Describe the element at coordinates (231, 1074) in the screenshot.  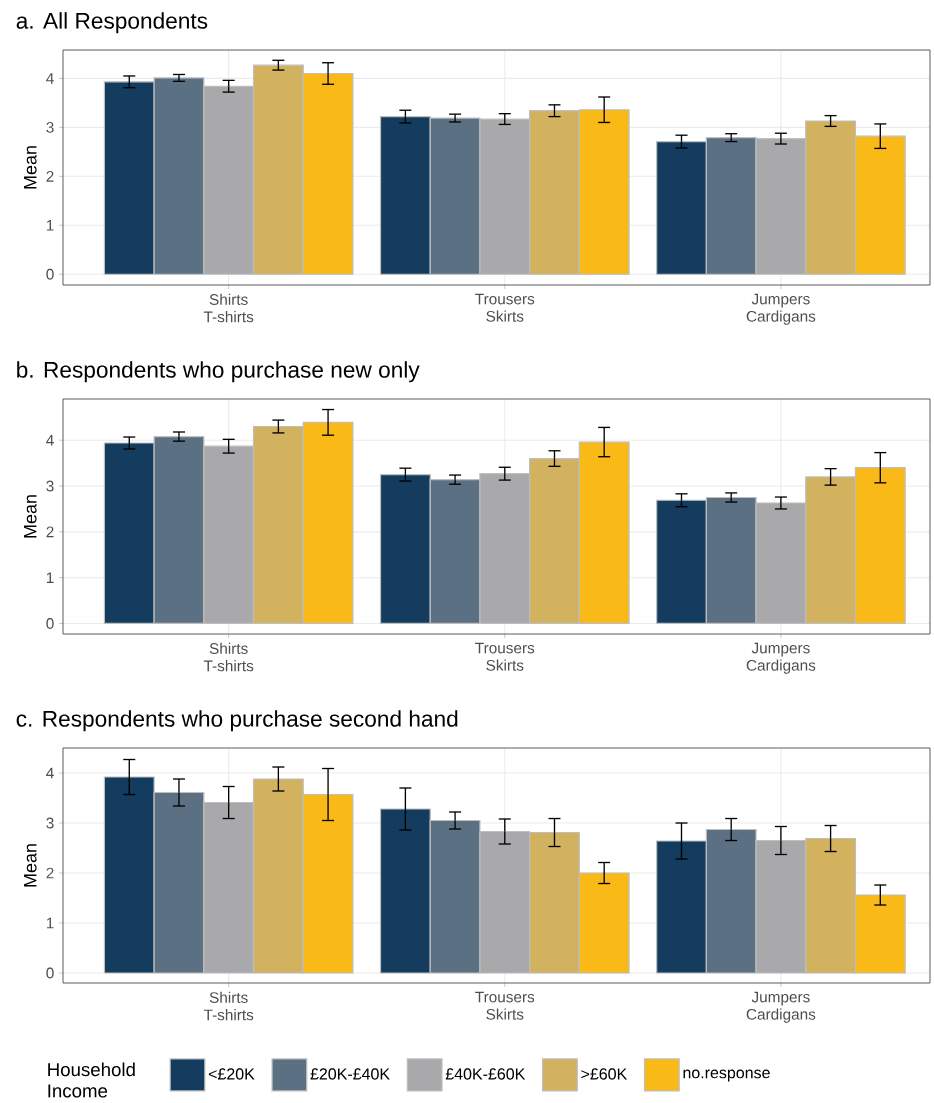
I see `legend-label: <£20K` at that location.